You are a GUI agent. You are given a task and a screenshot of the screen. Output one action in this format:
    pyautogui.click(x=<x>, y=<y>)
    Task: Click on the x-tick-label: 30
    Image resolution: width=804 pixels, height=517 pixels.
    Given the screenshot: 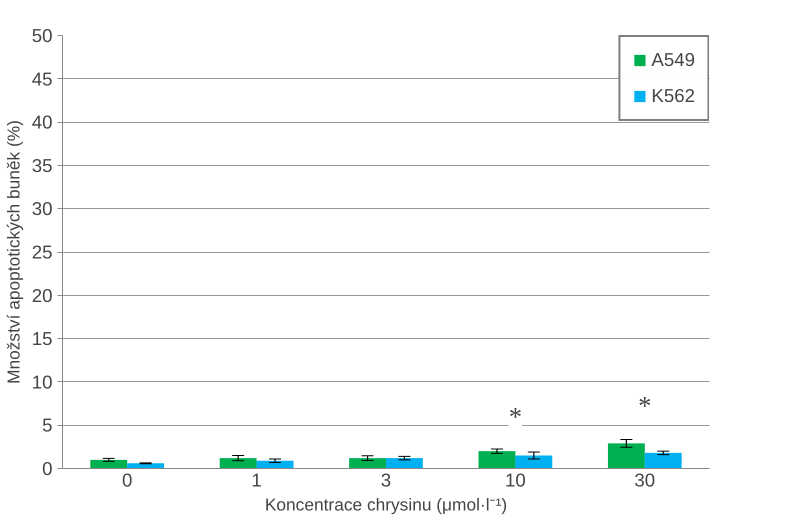 What is the action you would take?
    pyautogui.click(x=645, y=480)
    